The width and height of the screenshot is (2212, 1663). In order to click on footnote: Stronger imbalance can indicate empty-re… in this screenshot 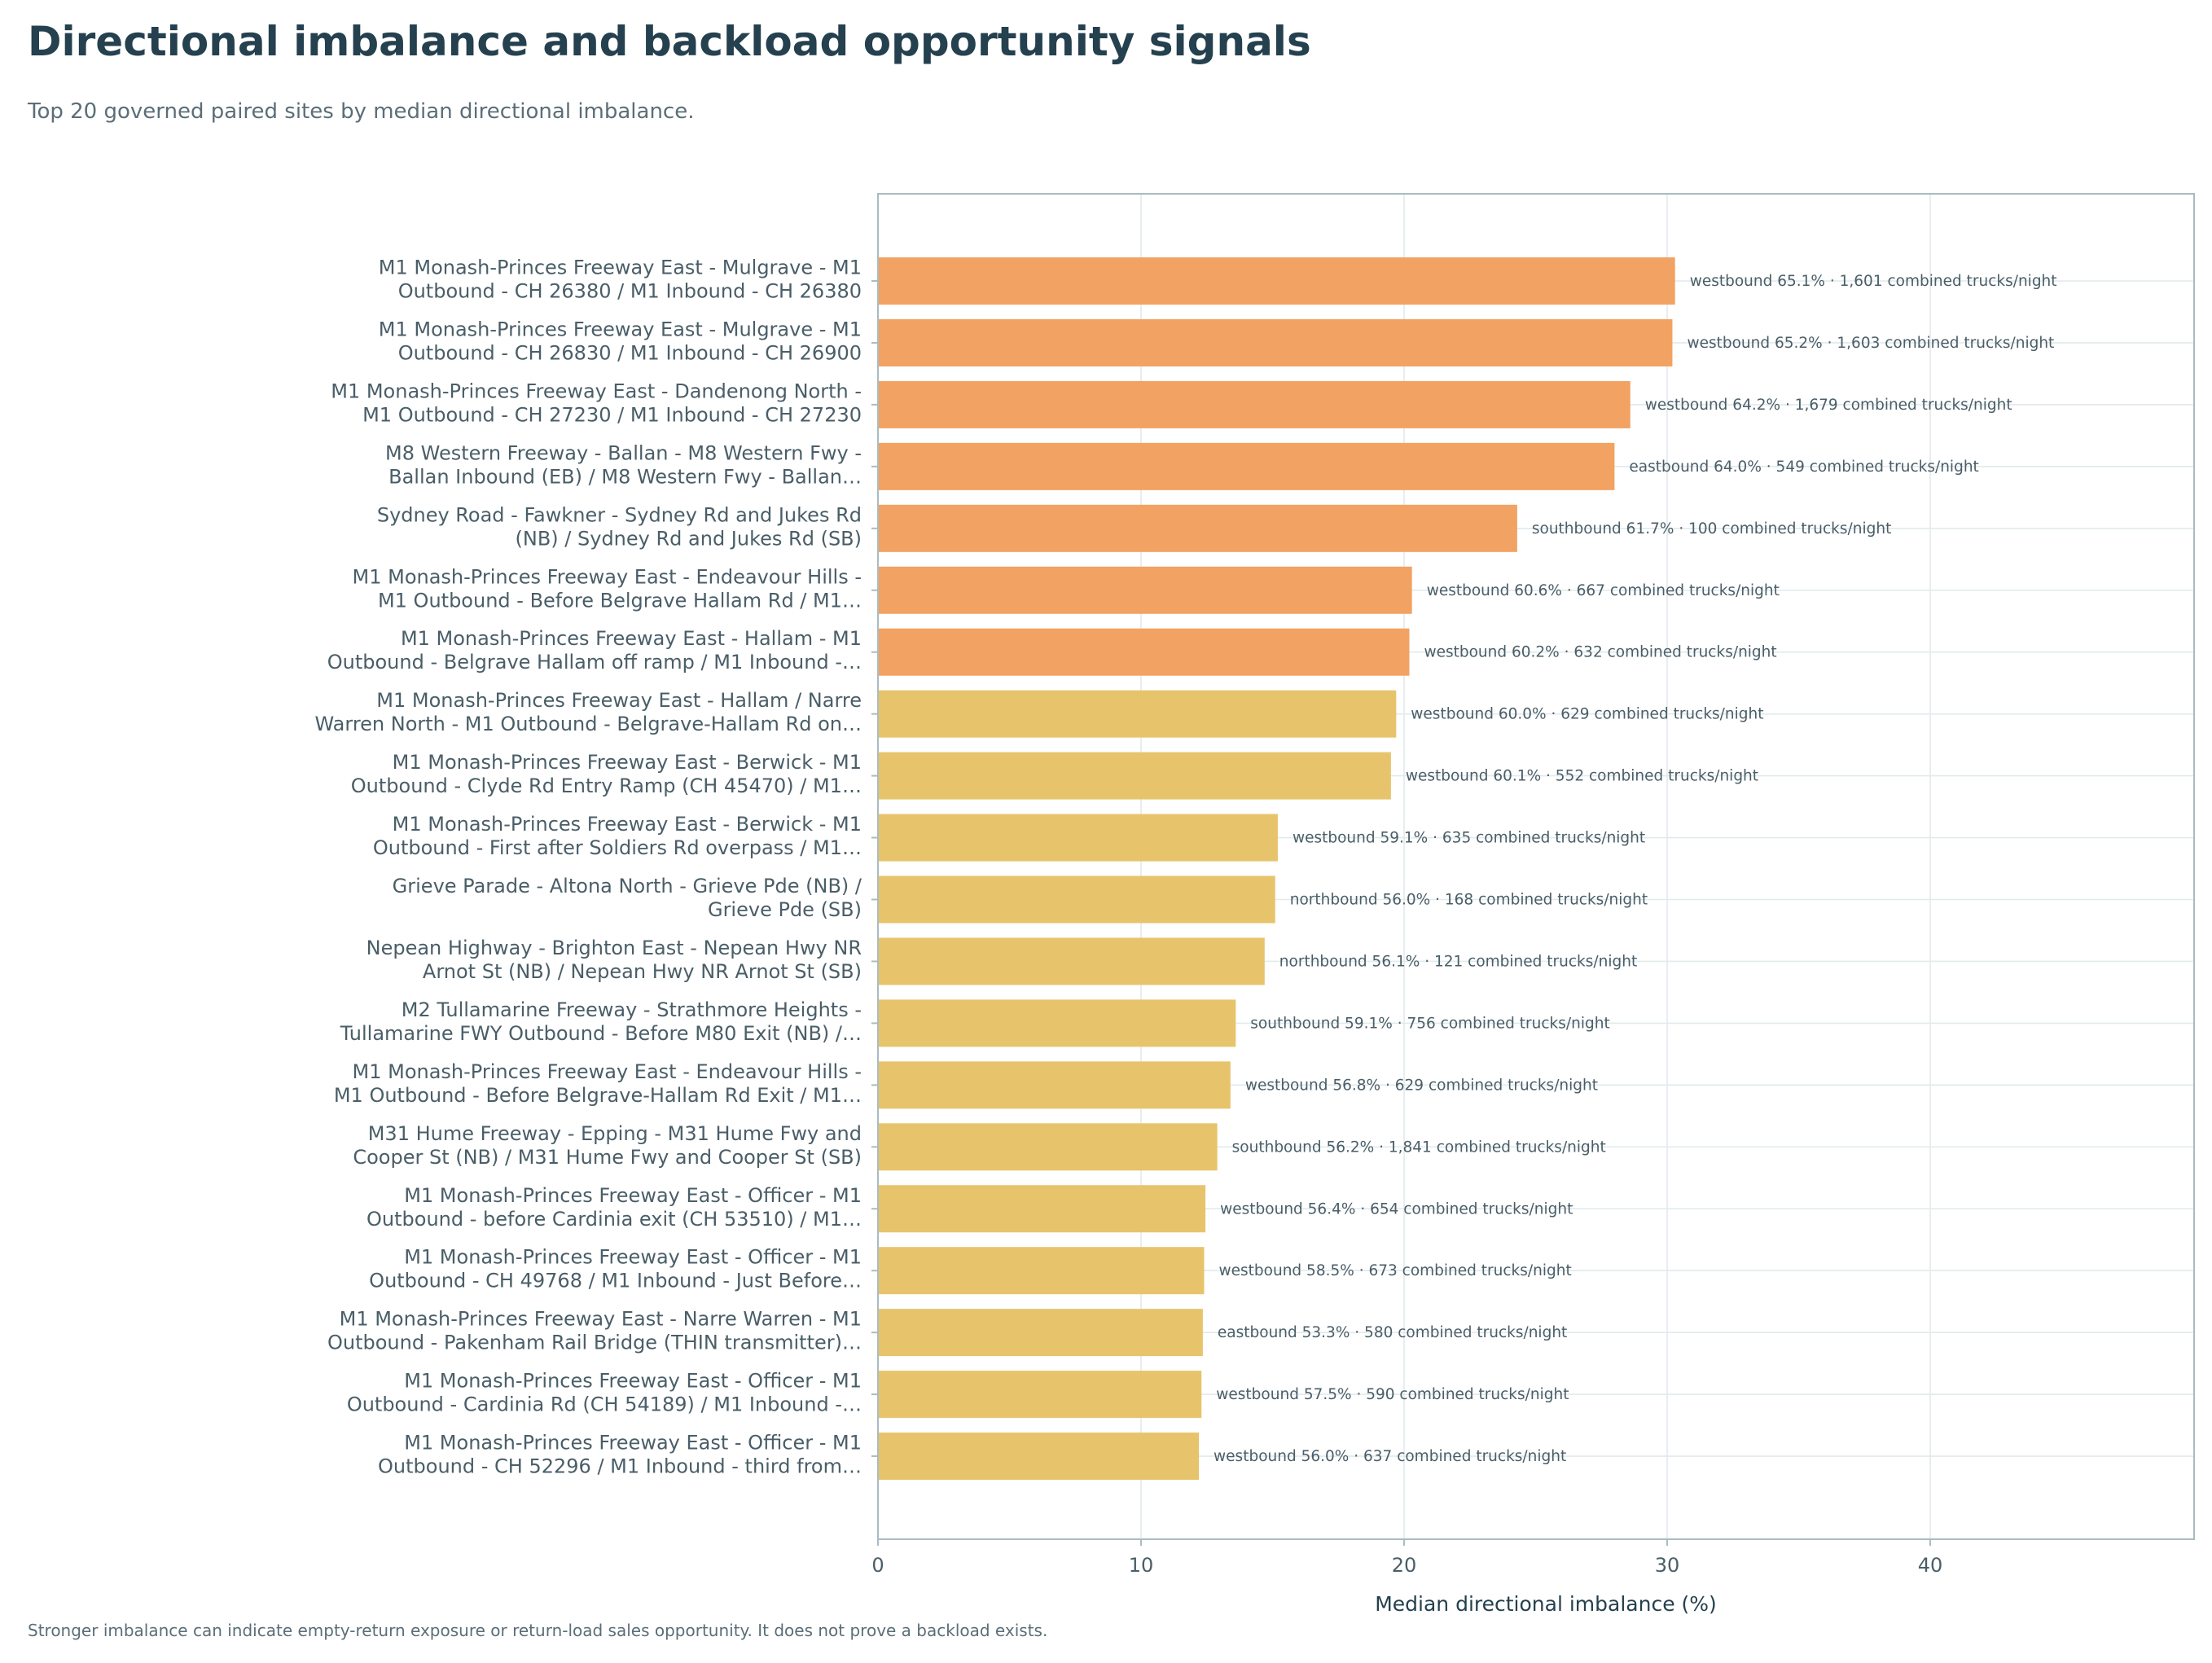, I will do `click(538, 1630)`.